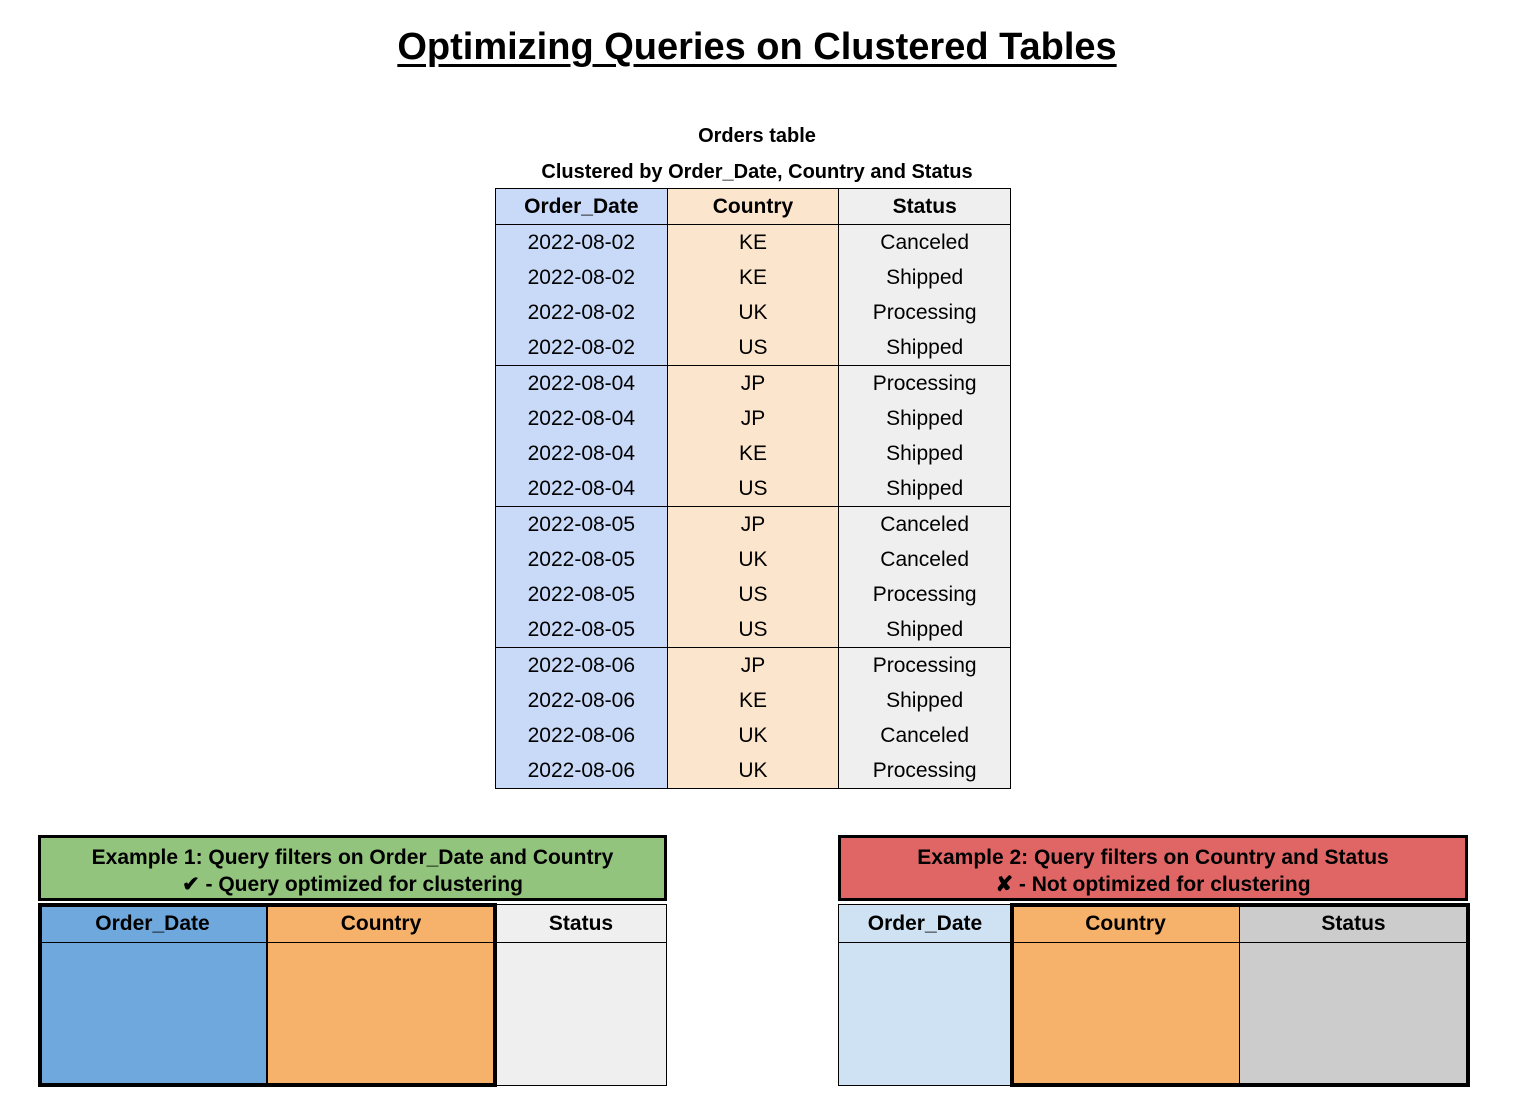 The image size is (1514, 1112). Describe the element at coordinates (757, 47) in the screenshot. I see `page-title: Optimizing Queries on Clustered Tables` at that location.